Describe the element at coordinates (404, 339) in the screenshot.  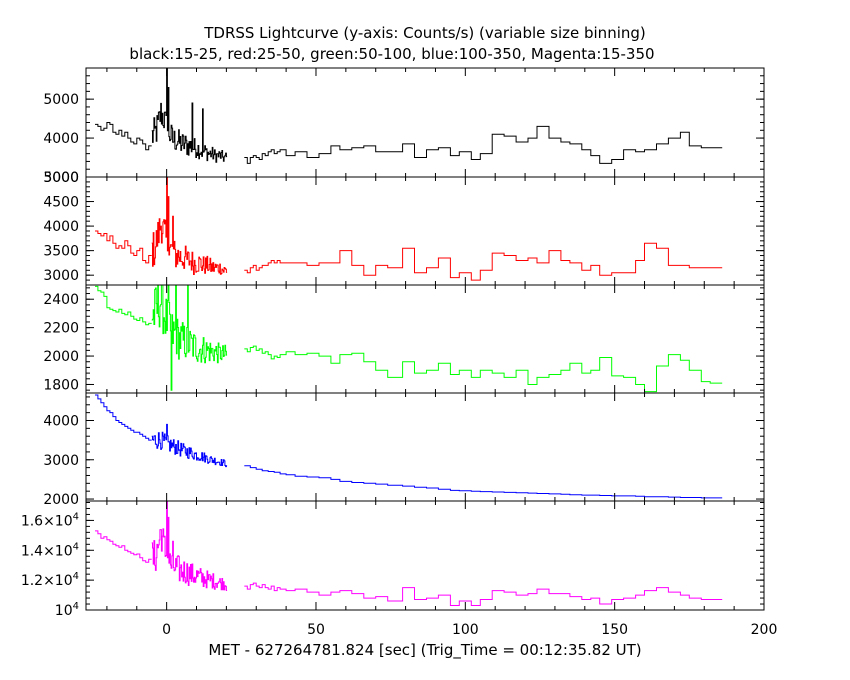
I see `panel-green: 1800 2000 2200 2400` at that location.